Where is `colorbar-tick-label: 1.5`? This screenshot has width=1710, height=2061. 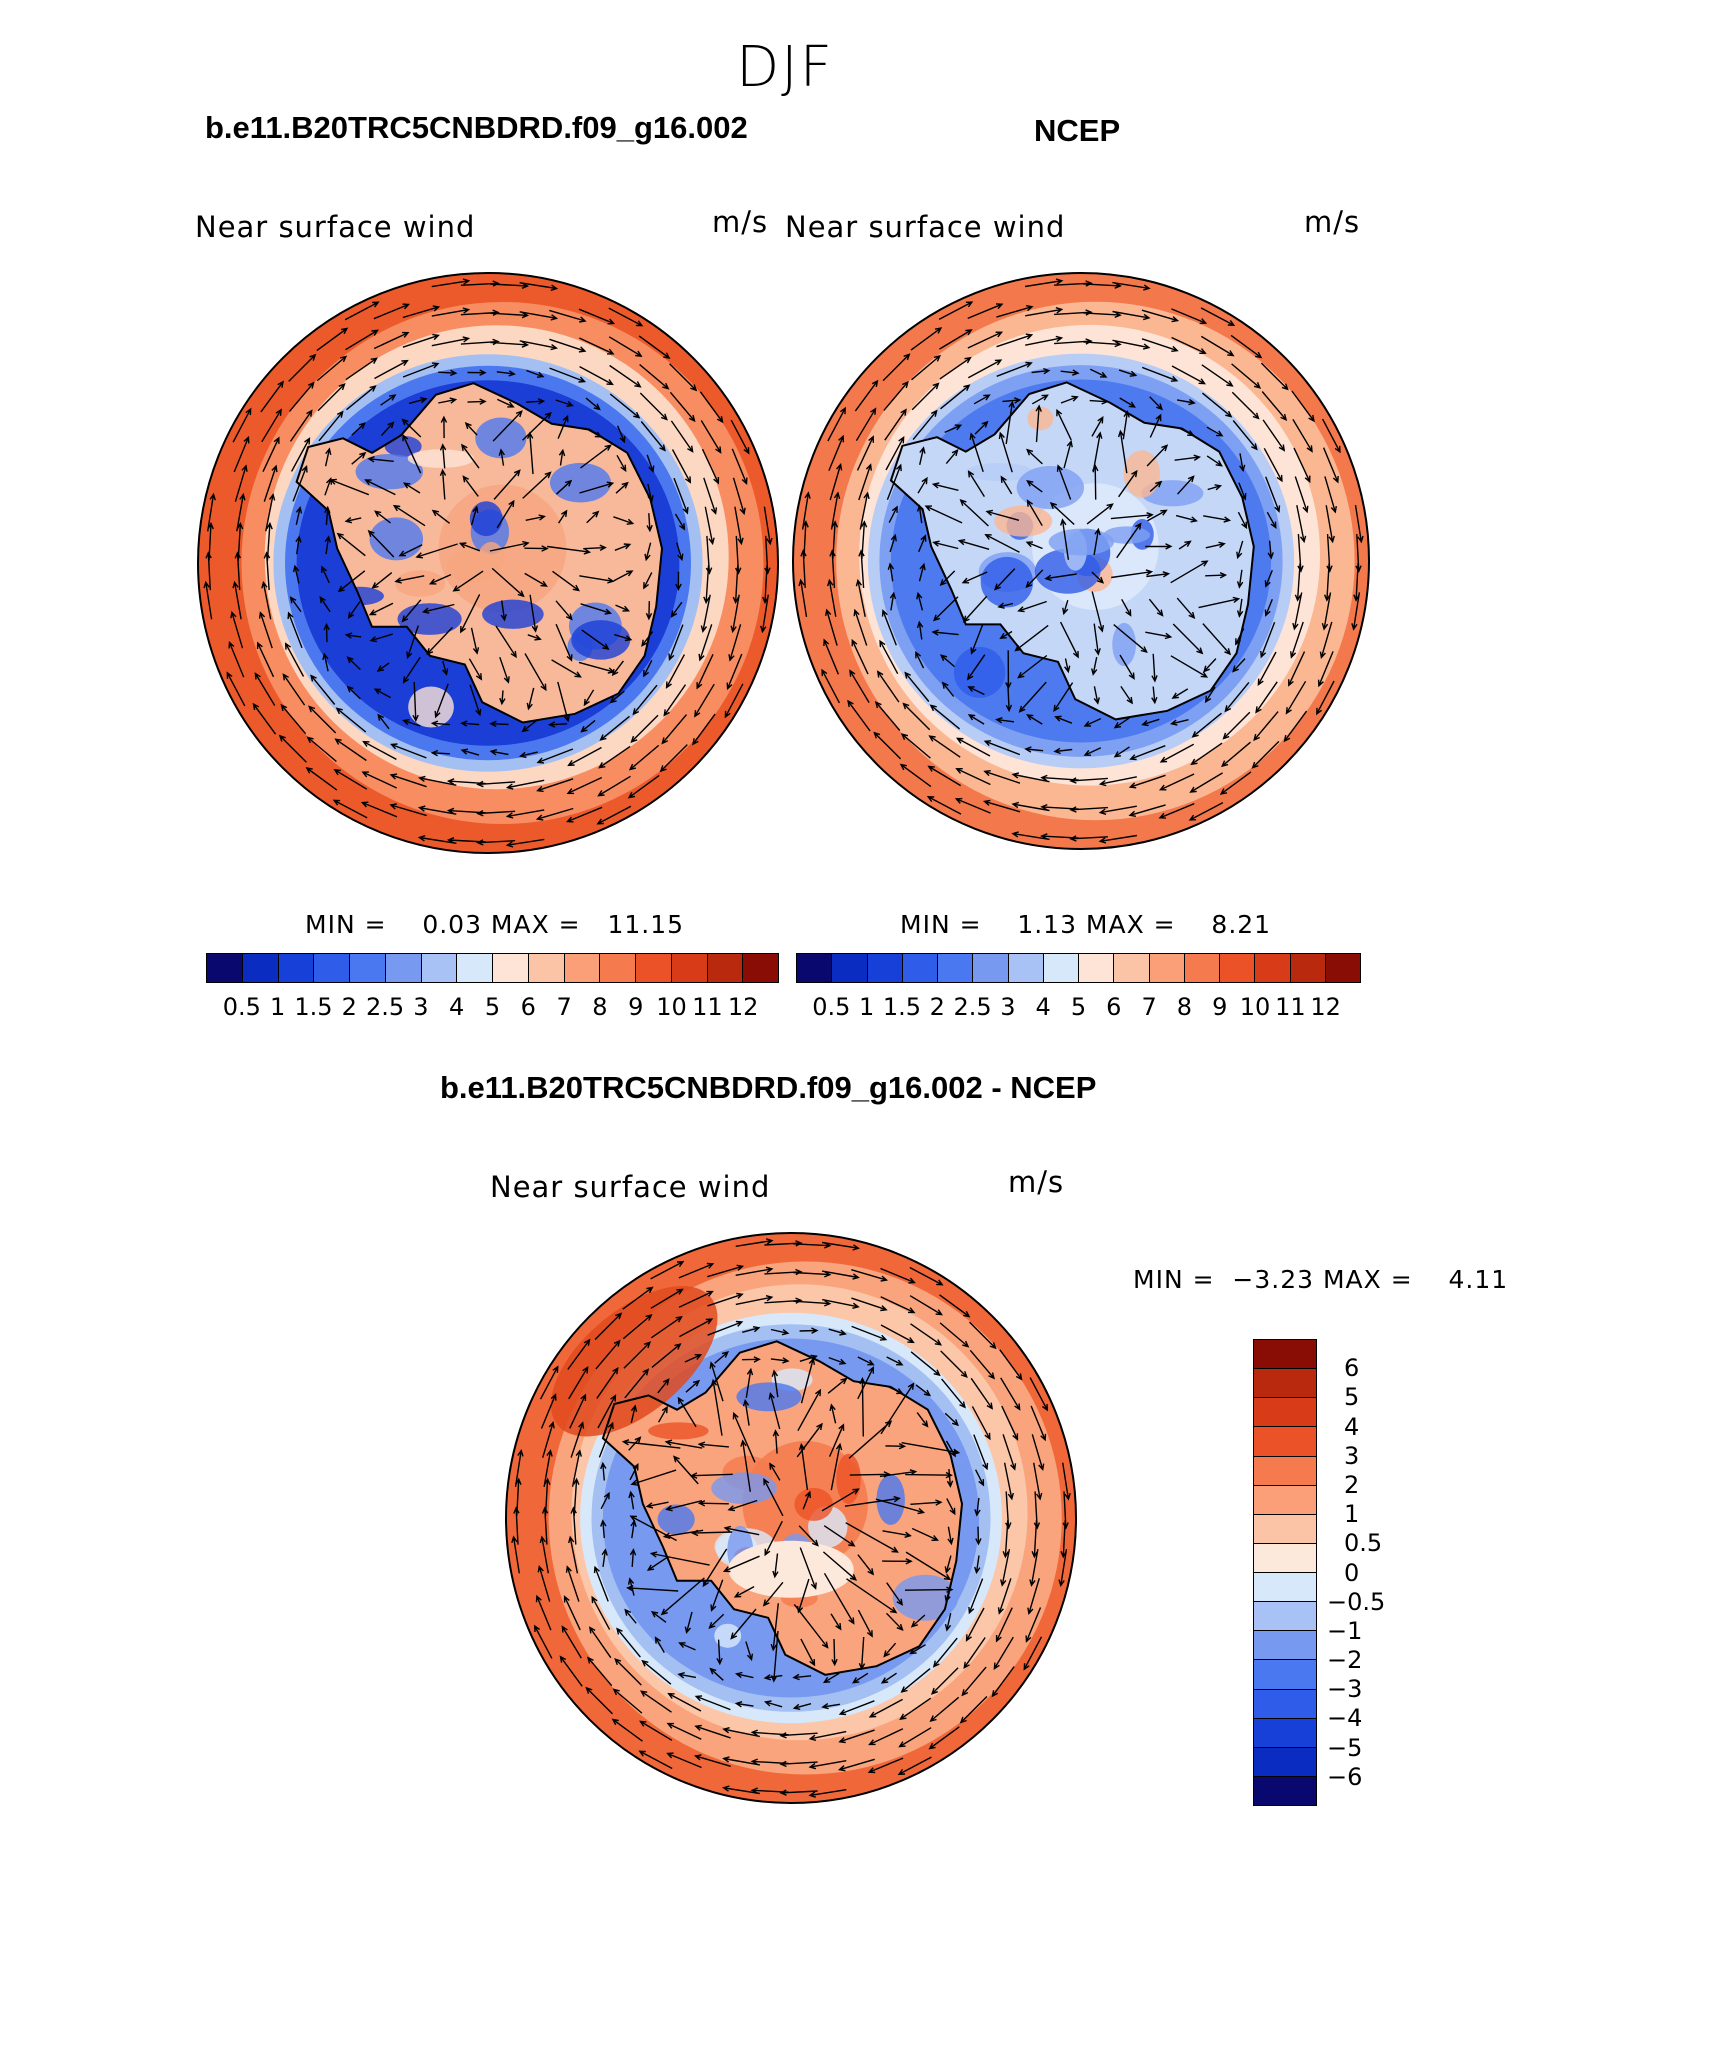
colorbar-tick-label: 1.5 is located at coordinates (313, 1007).